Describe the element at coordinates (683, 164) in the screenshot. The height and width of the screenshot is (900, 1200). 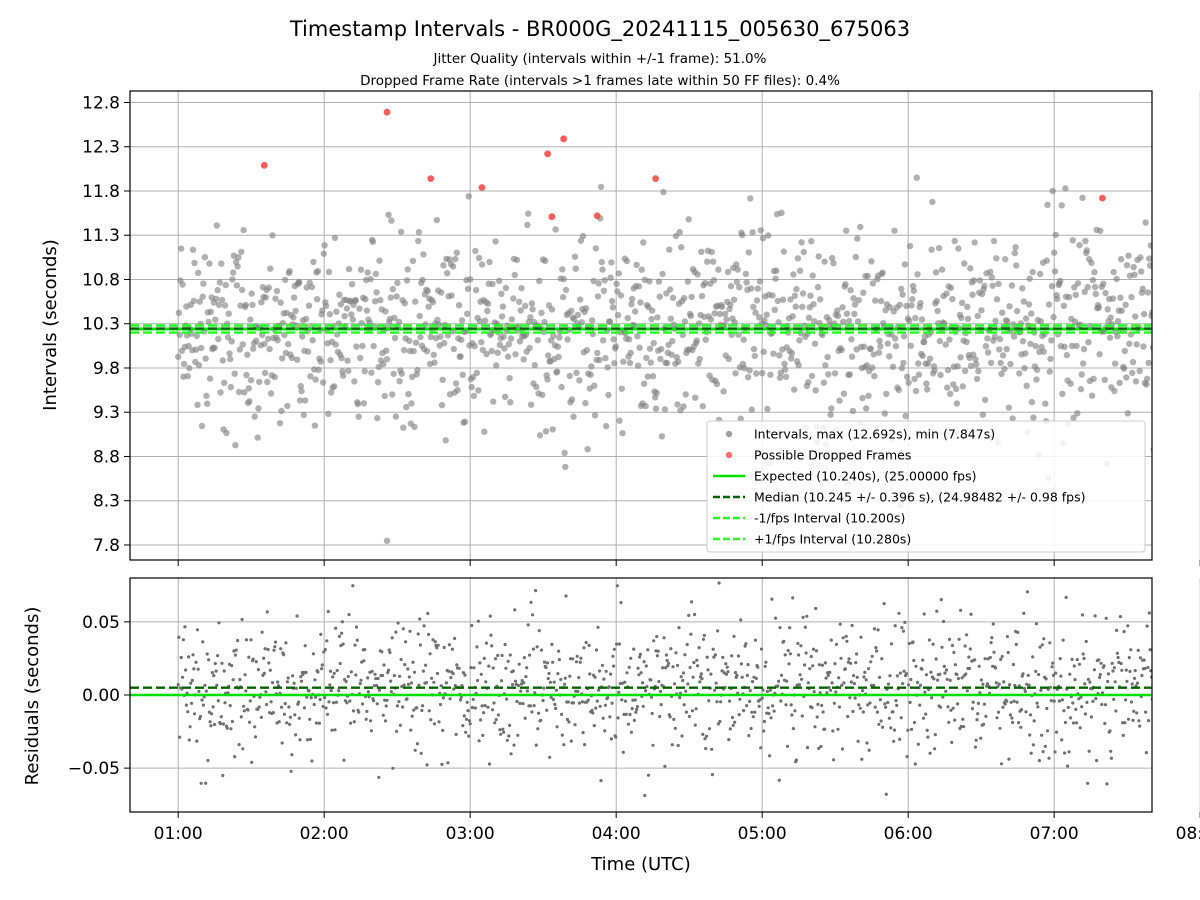
I see `dropped-frame-points` at that location.